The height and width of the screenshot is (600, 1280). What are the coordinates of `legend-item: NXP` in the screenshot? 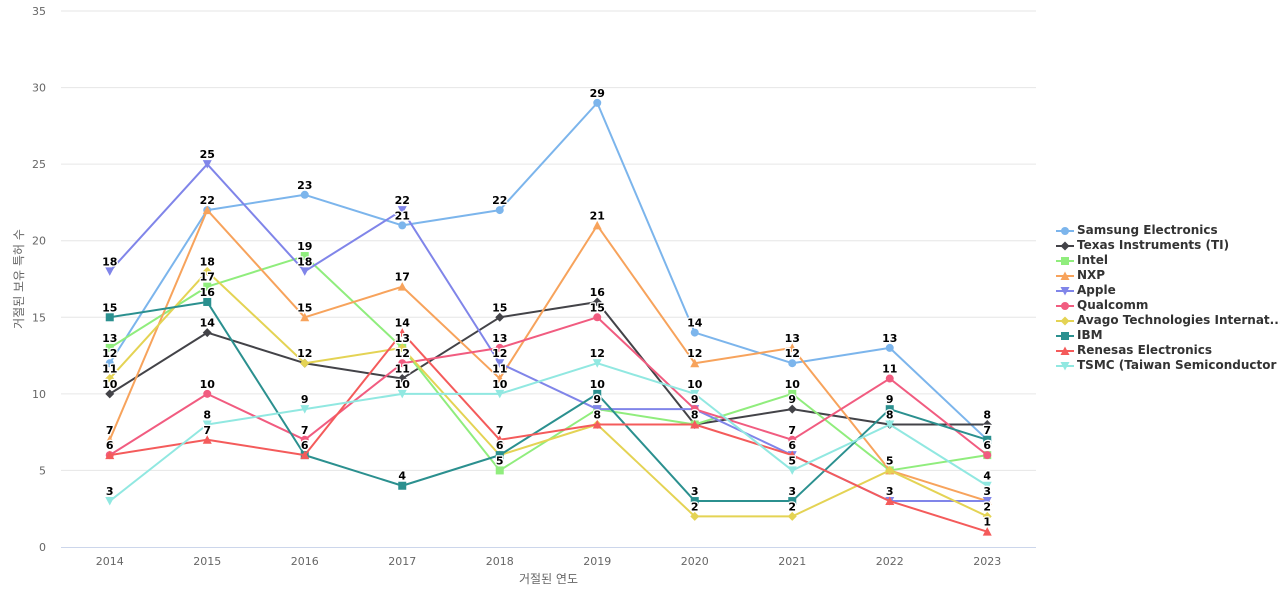 It's located at (1168, 275).